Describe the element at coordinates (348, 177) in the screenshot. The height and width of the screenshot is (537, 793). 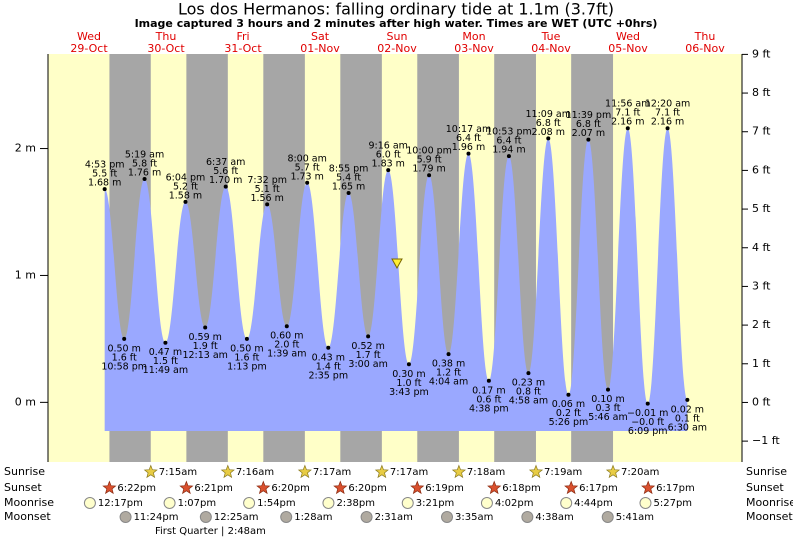
I see `tide-height-ft: 5.4 ft` at that location.